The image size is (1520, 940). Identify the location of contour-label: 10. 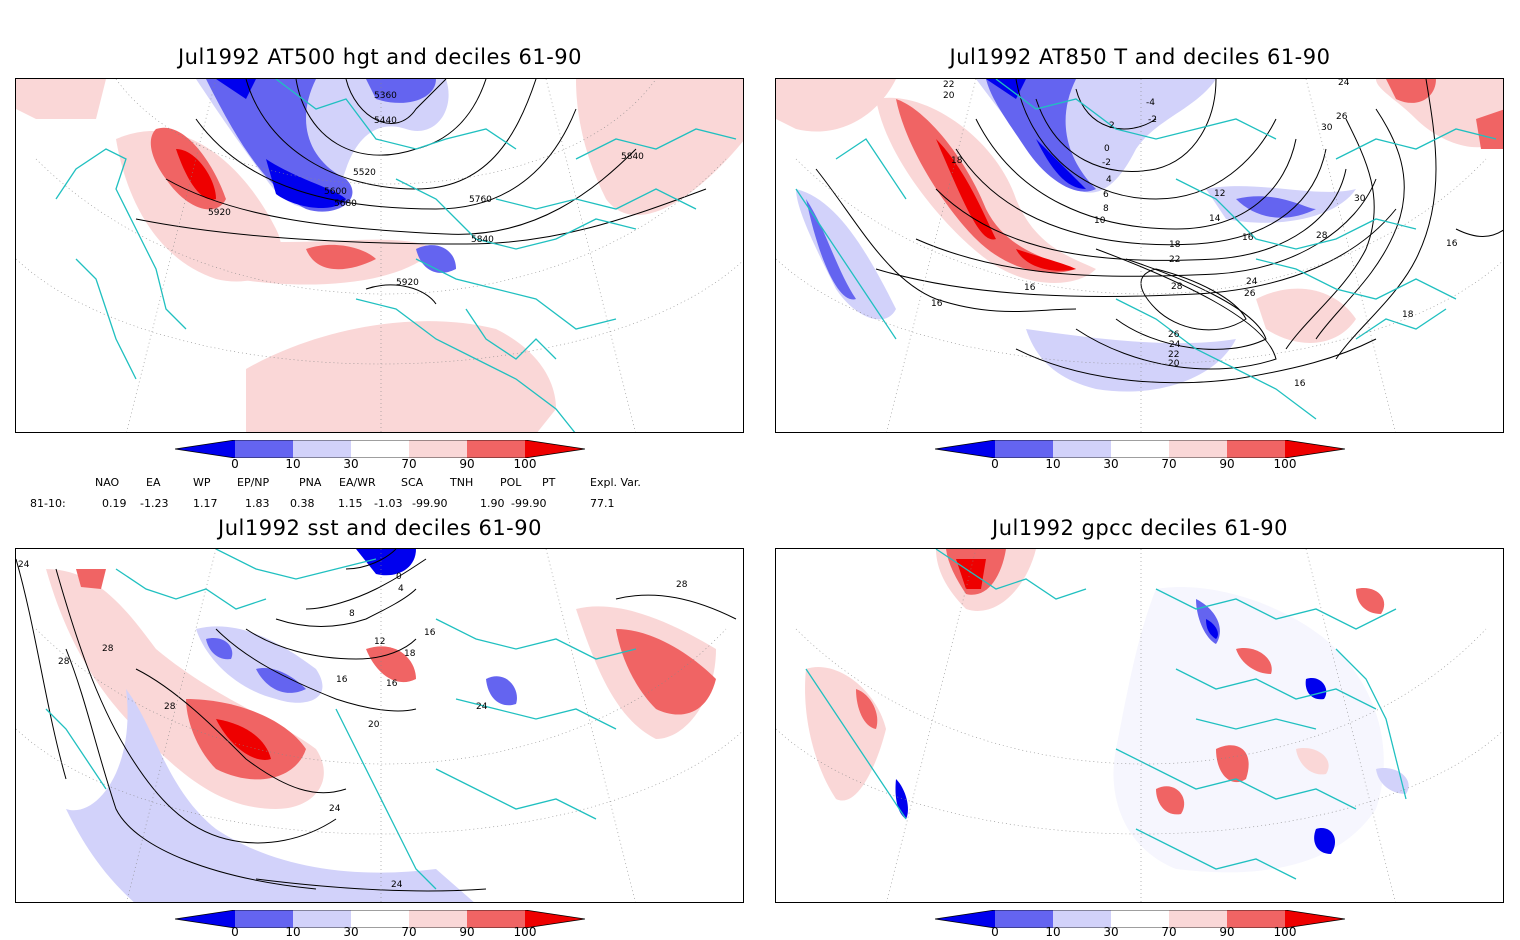
(1100, 221).